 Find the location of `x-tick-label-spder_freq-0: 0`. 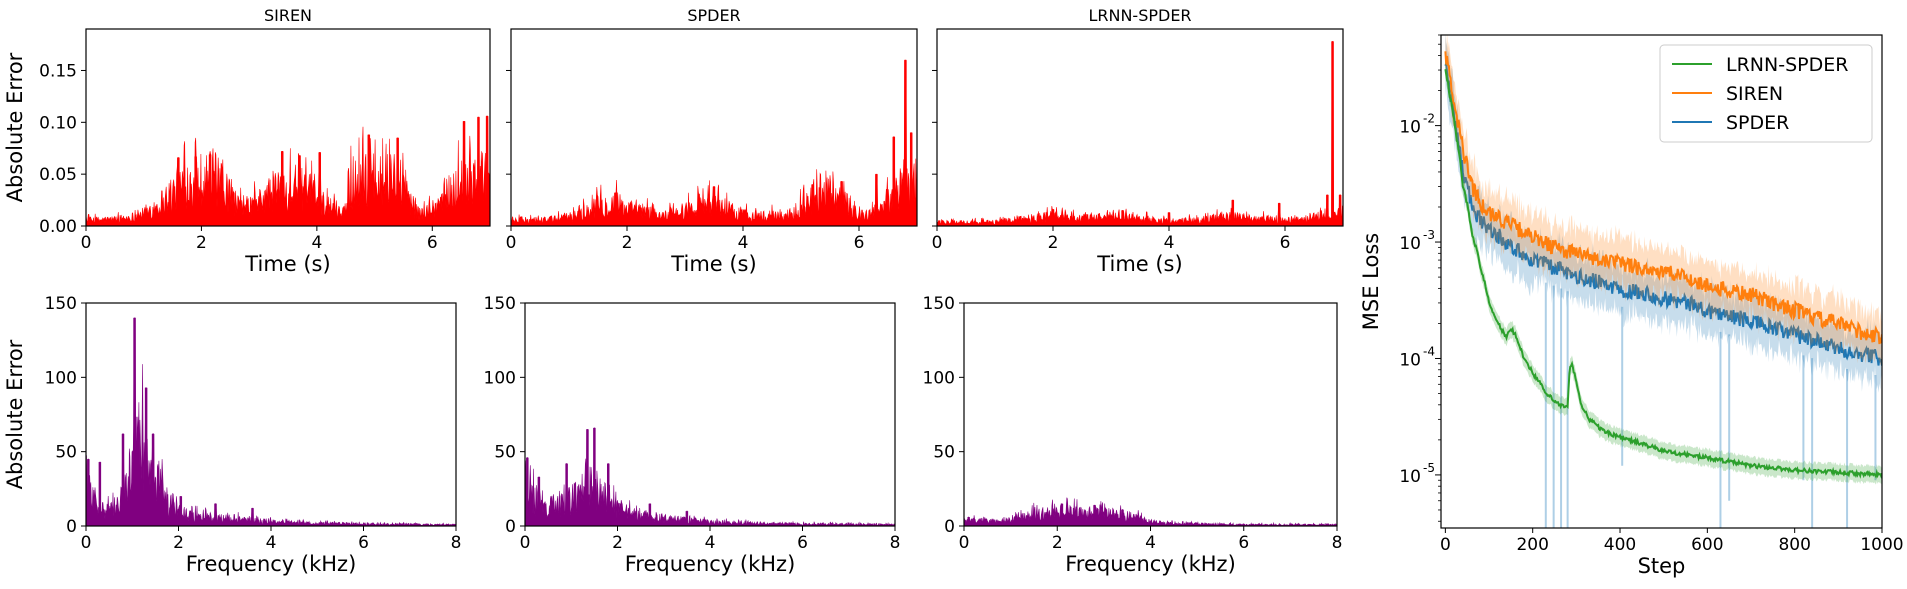

x-tick-label-spder_freq-0: 0 is located at coordinates (525, 543).